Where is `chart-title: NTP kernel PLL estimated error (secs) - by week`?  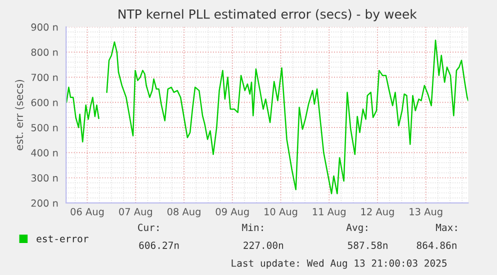 chart-title: NTP kernel PLL estimated error (secs) - by week is located at coordinates (267, 15).